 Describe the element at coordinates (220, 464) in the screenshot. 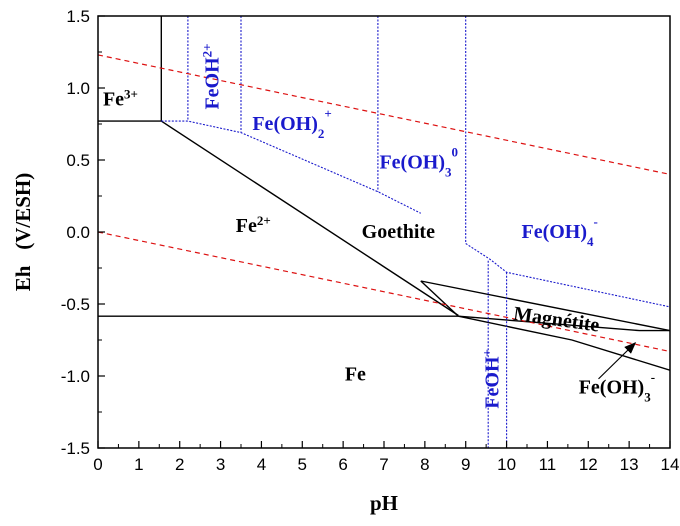

I see `x-tick-label: 3` at that location.